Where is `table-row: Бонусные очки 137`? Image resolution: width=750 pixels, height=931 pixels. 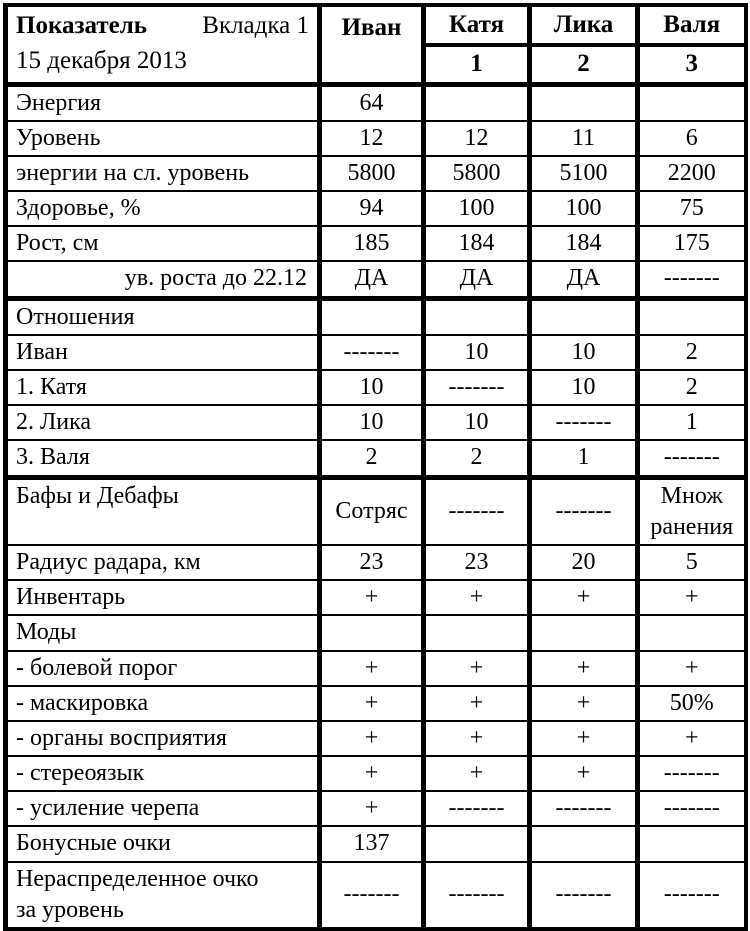
table-row: Бонусные очки 137 is located at coordinates (375, 844).